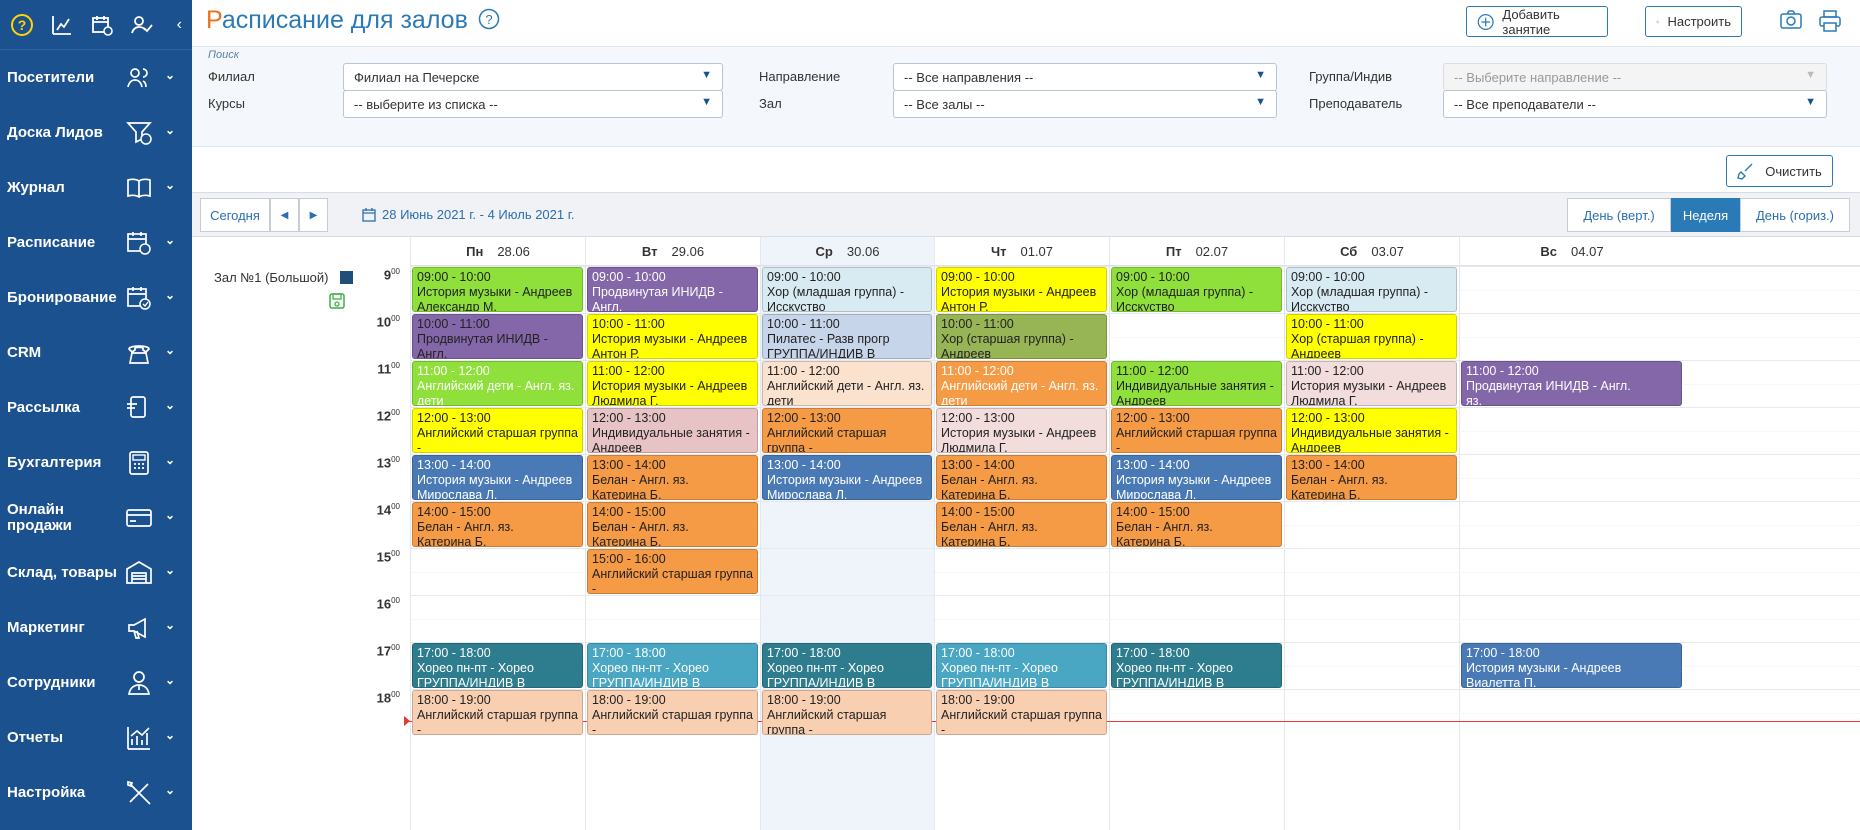 Image resolution: width=1860 pixels, height=830 pixels. I want to click on date-range: 28 Июнь 2021 г. - 4 Июль 2021 г., so click(468, 214).